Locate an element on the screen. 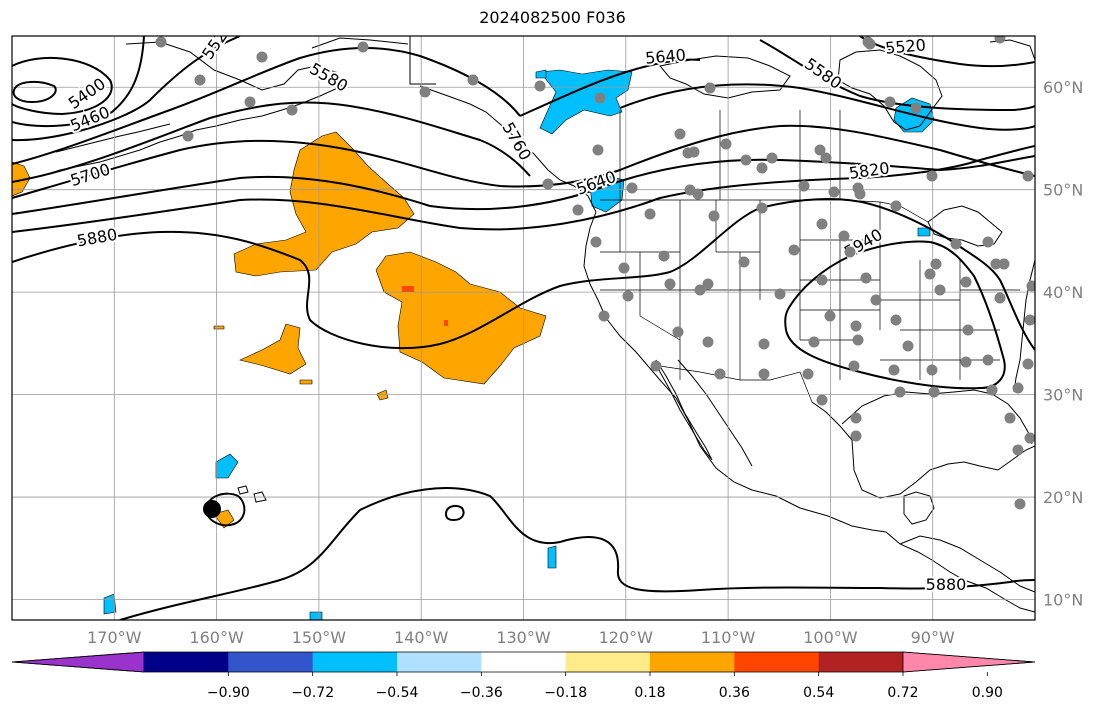 The width and height of the screenshot is (1105, 712). aleutian-islands is located at coordinates (113, 138).